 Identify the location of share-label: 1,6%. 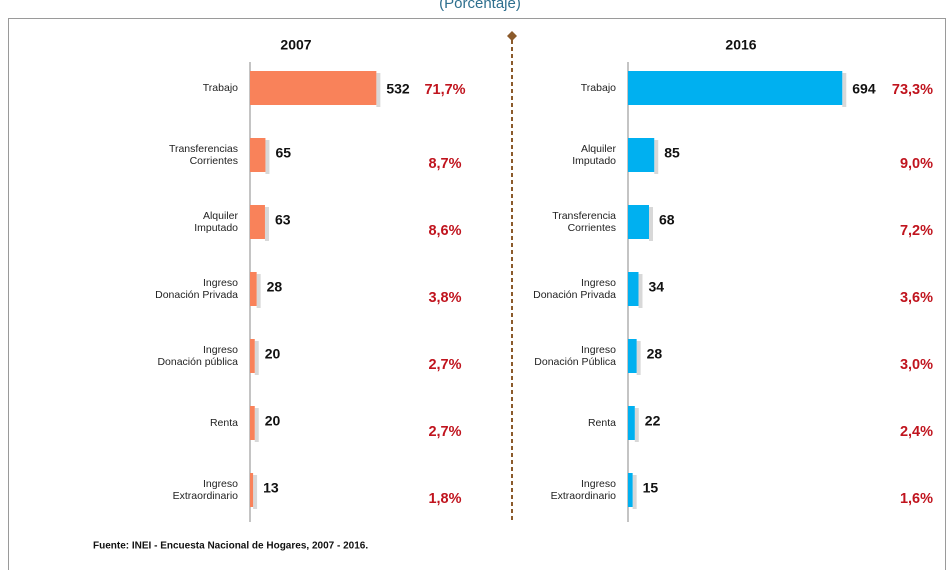
(916, 499).